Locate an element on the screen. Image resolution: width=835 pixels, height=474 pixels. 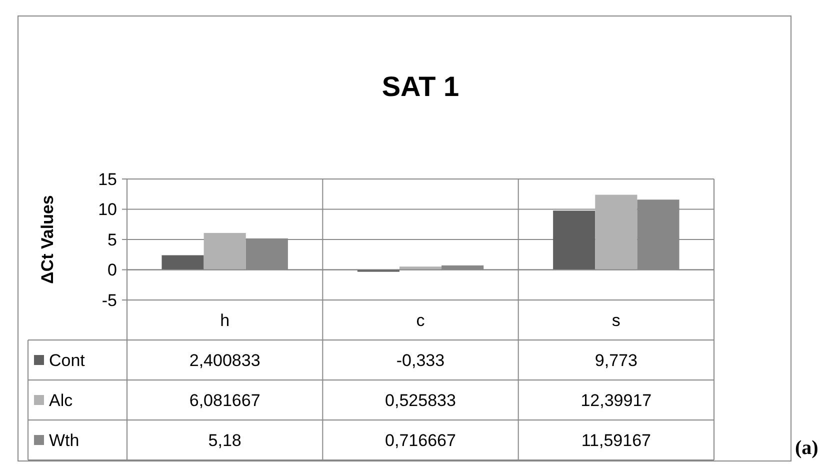
legend-label: Wth is located at coordinates (64, 440).